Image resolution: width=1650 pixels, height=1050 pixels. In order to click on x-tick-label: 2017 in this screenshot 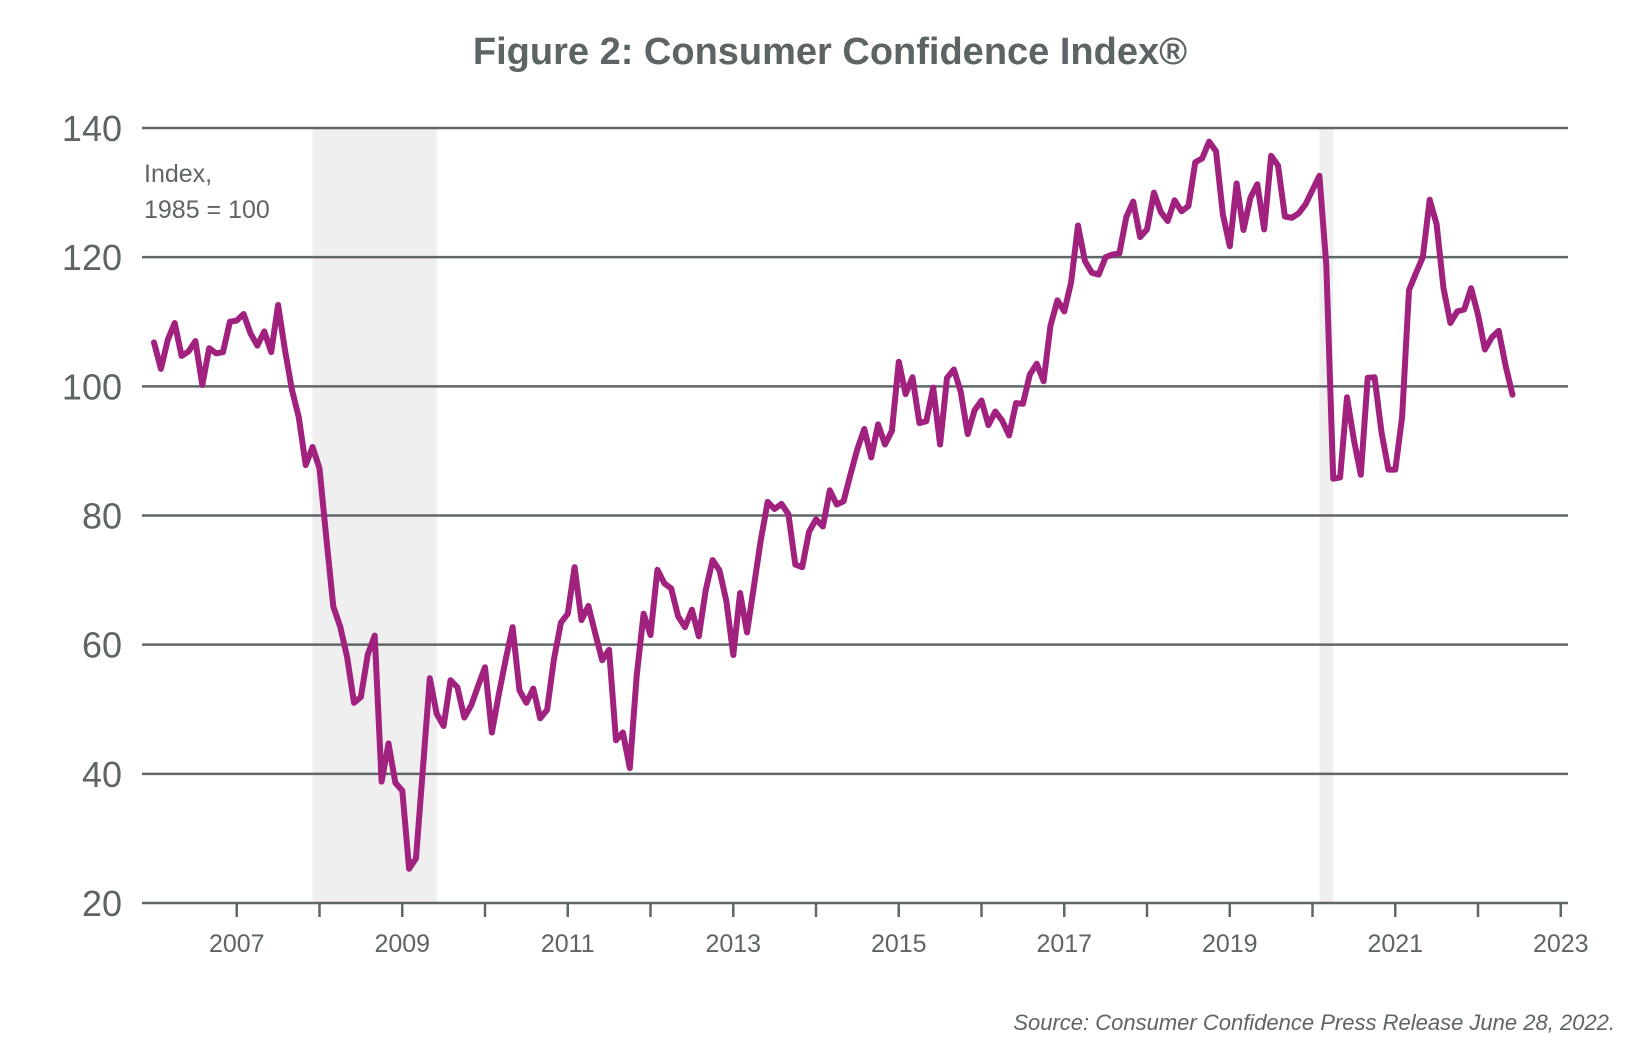, I will do `click(1064, 944)`.